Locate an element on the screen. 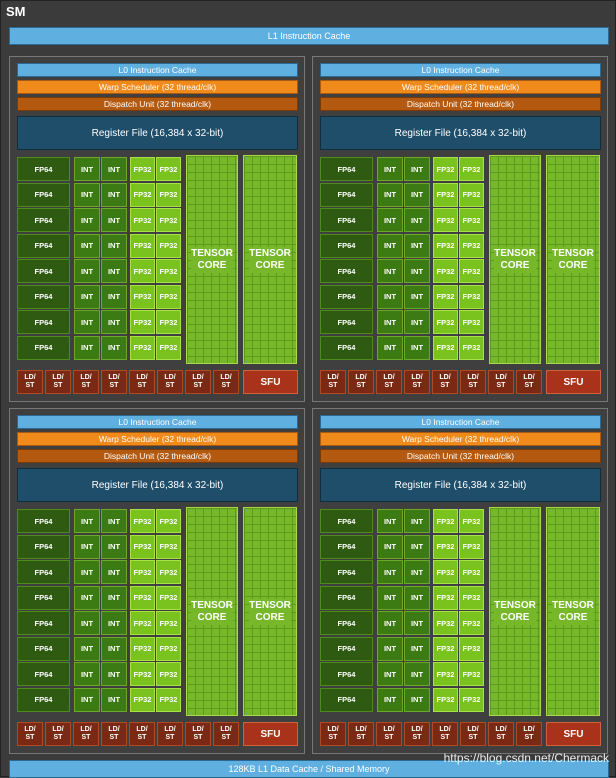 The width and height of the screenshot is (616, 778). sfu-unit: SFU is located at coordinates (270, 382).